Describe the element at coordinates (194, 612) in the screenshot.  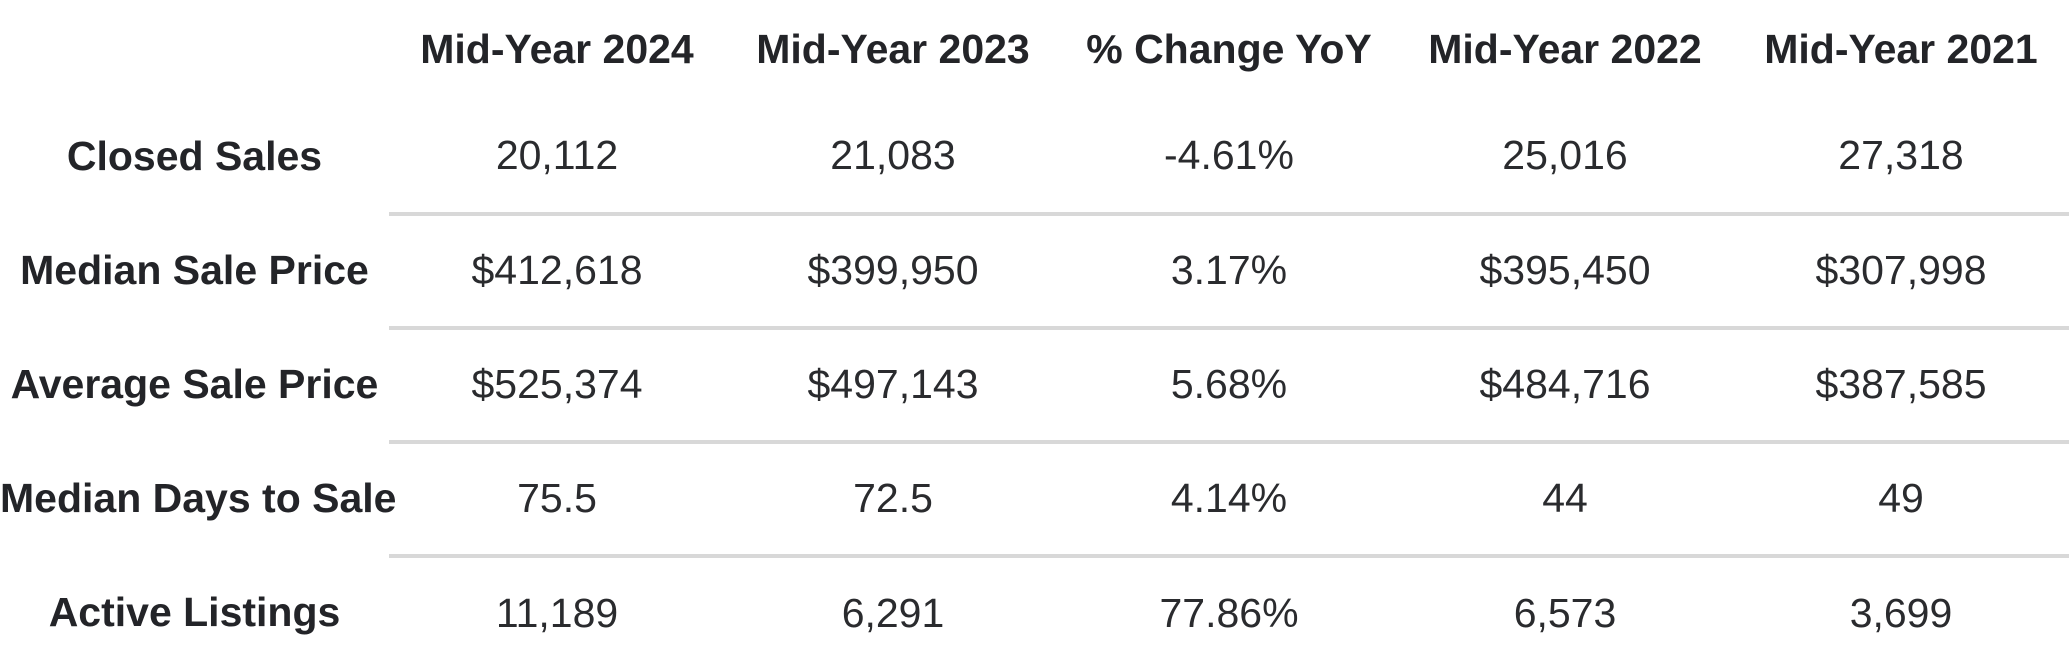
I see `row-label: Active Listings` at that location.